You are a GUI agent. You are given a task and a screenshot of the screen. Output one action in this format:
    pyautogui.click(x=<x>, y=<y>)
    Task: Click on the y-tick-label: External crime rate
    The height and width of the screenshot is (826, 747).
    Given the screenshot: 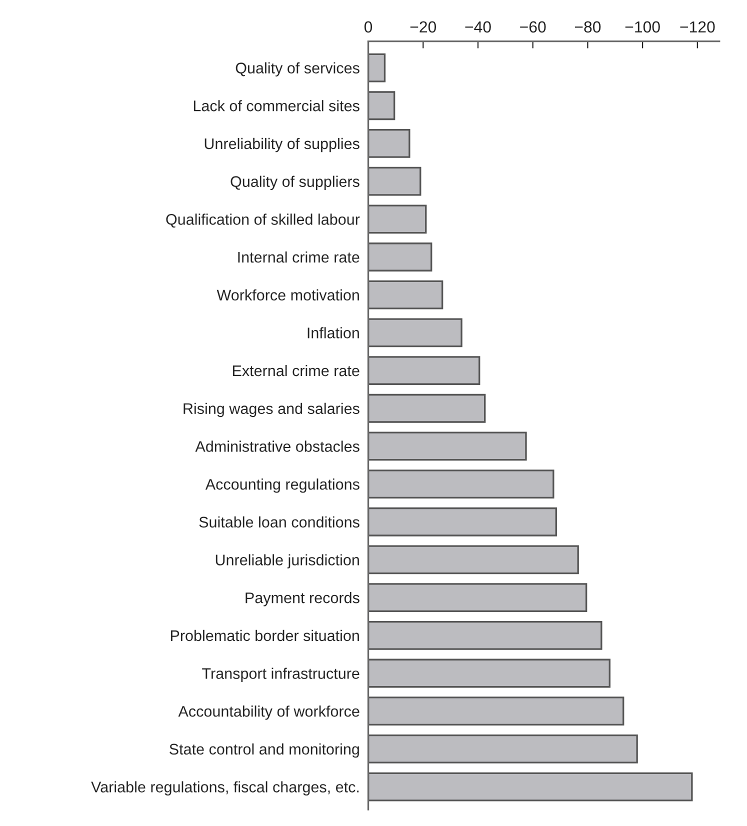 What is the action you would take?
    pyautogui.click(x=296, y=370)
    